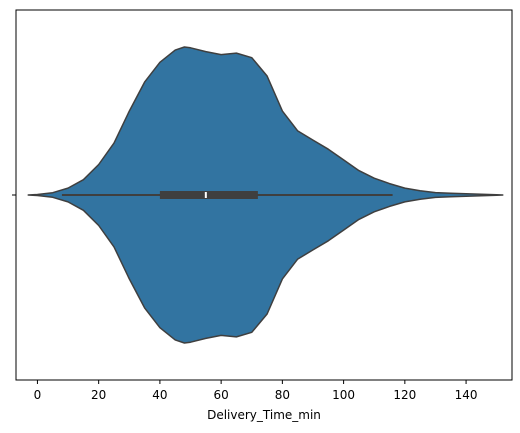  I want to click on box-median-marker, so click(205, 195).